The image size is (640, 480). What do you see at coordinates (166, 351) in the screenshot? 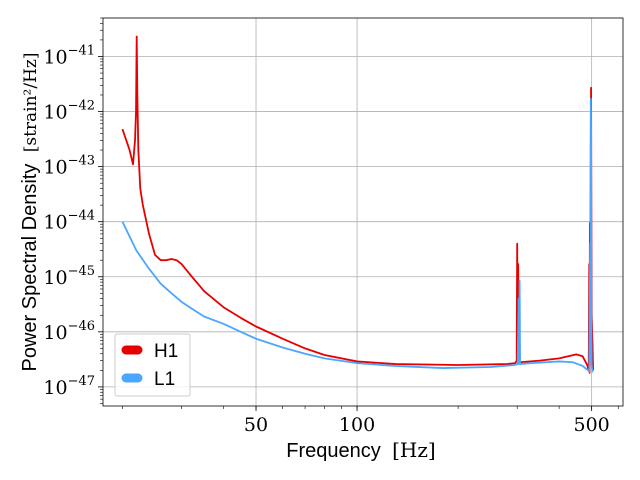
I see `legend-label-h1: H1` at bounding box center [166, 351].